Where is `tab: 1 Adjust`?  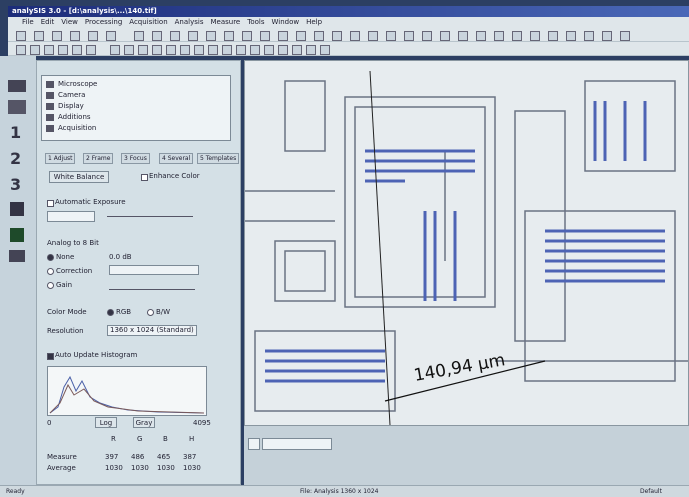 tab: 1 Adjust is located at coordinates (60, 158).